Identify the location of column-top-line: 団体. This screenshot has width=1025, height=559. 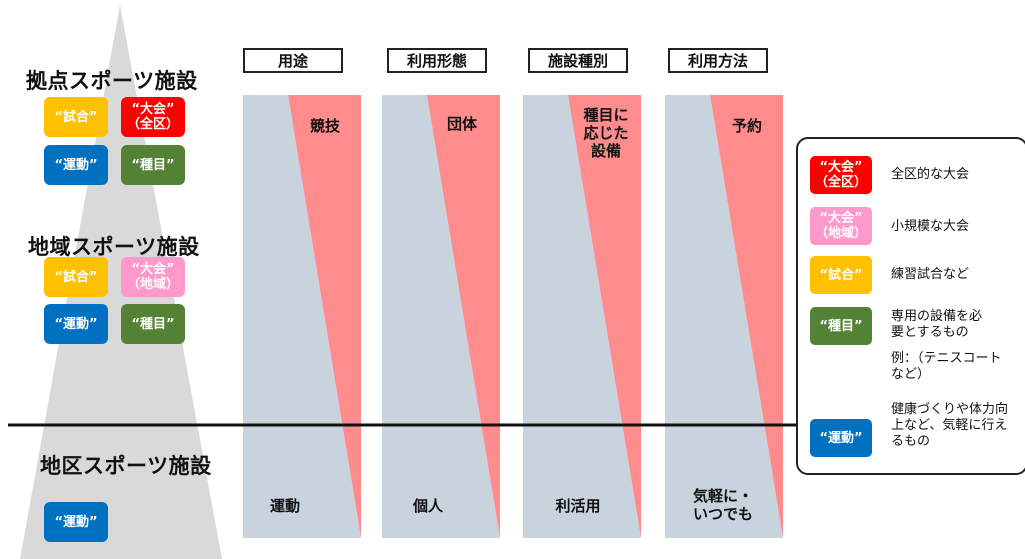
(461, 124).